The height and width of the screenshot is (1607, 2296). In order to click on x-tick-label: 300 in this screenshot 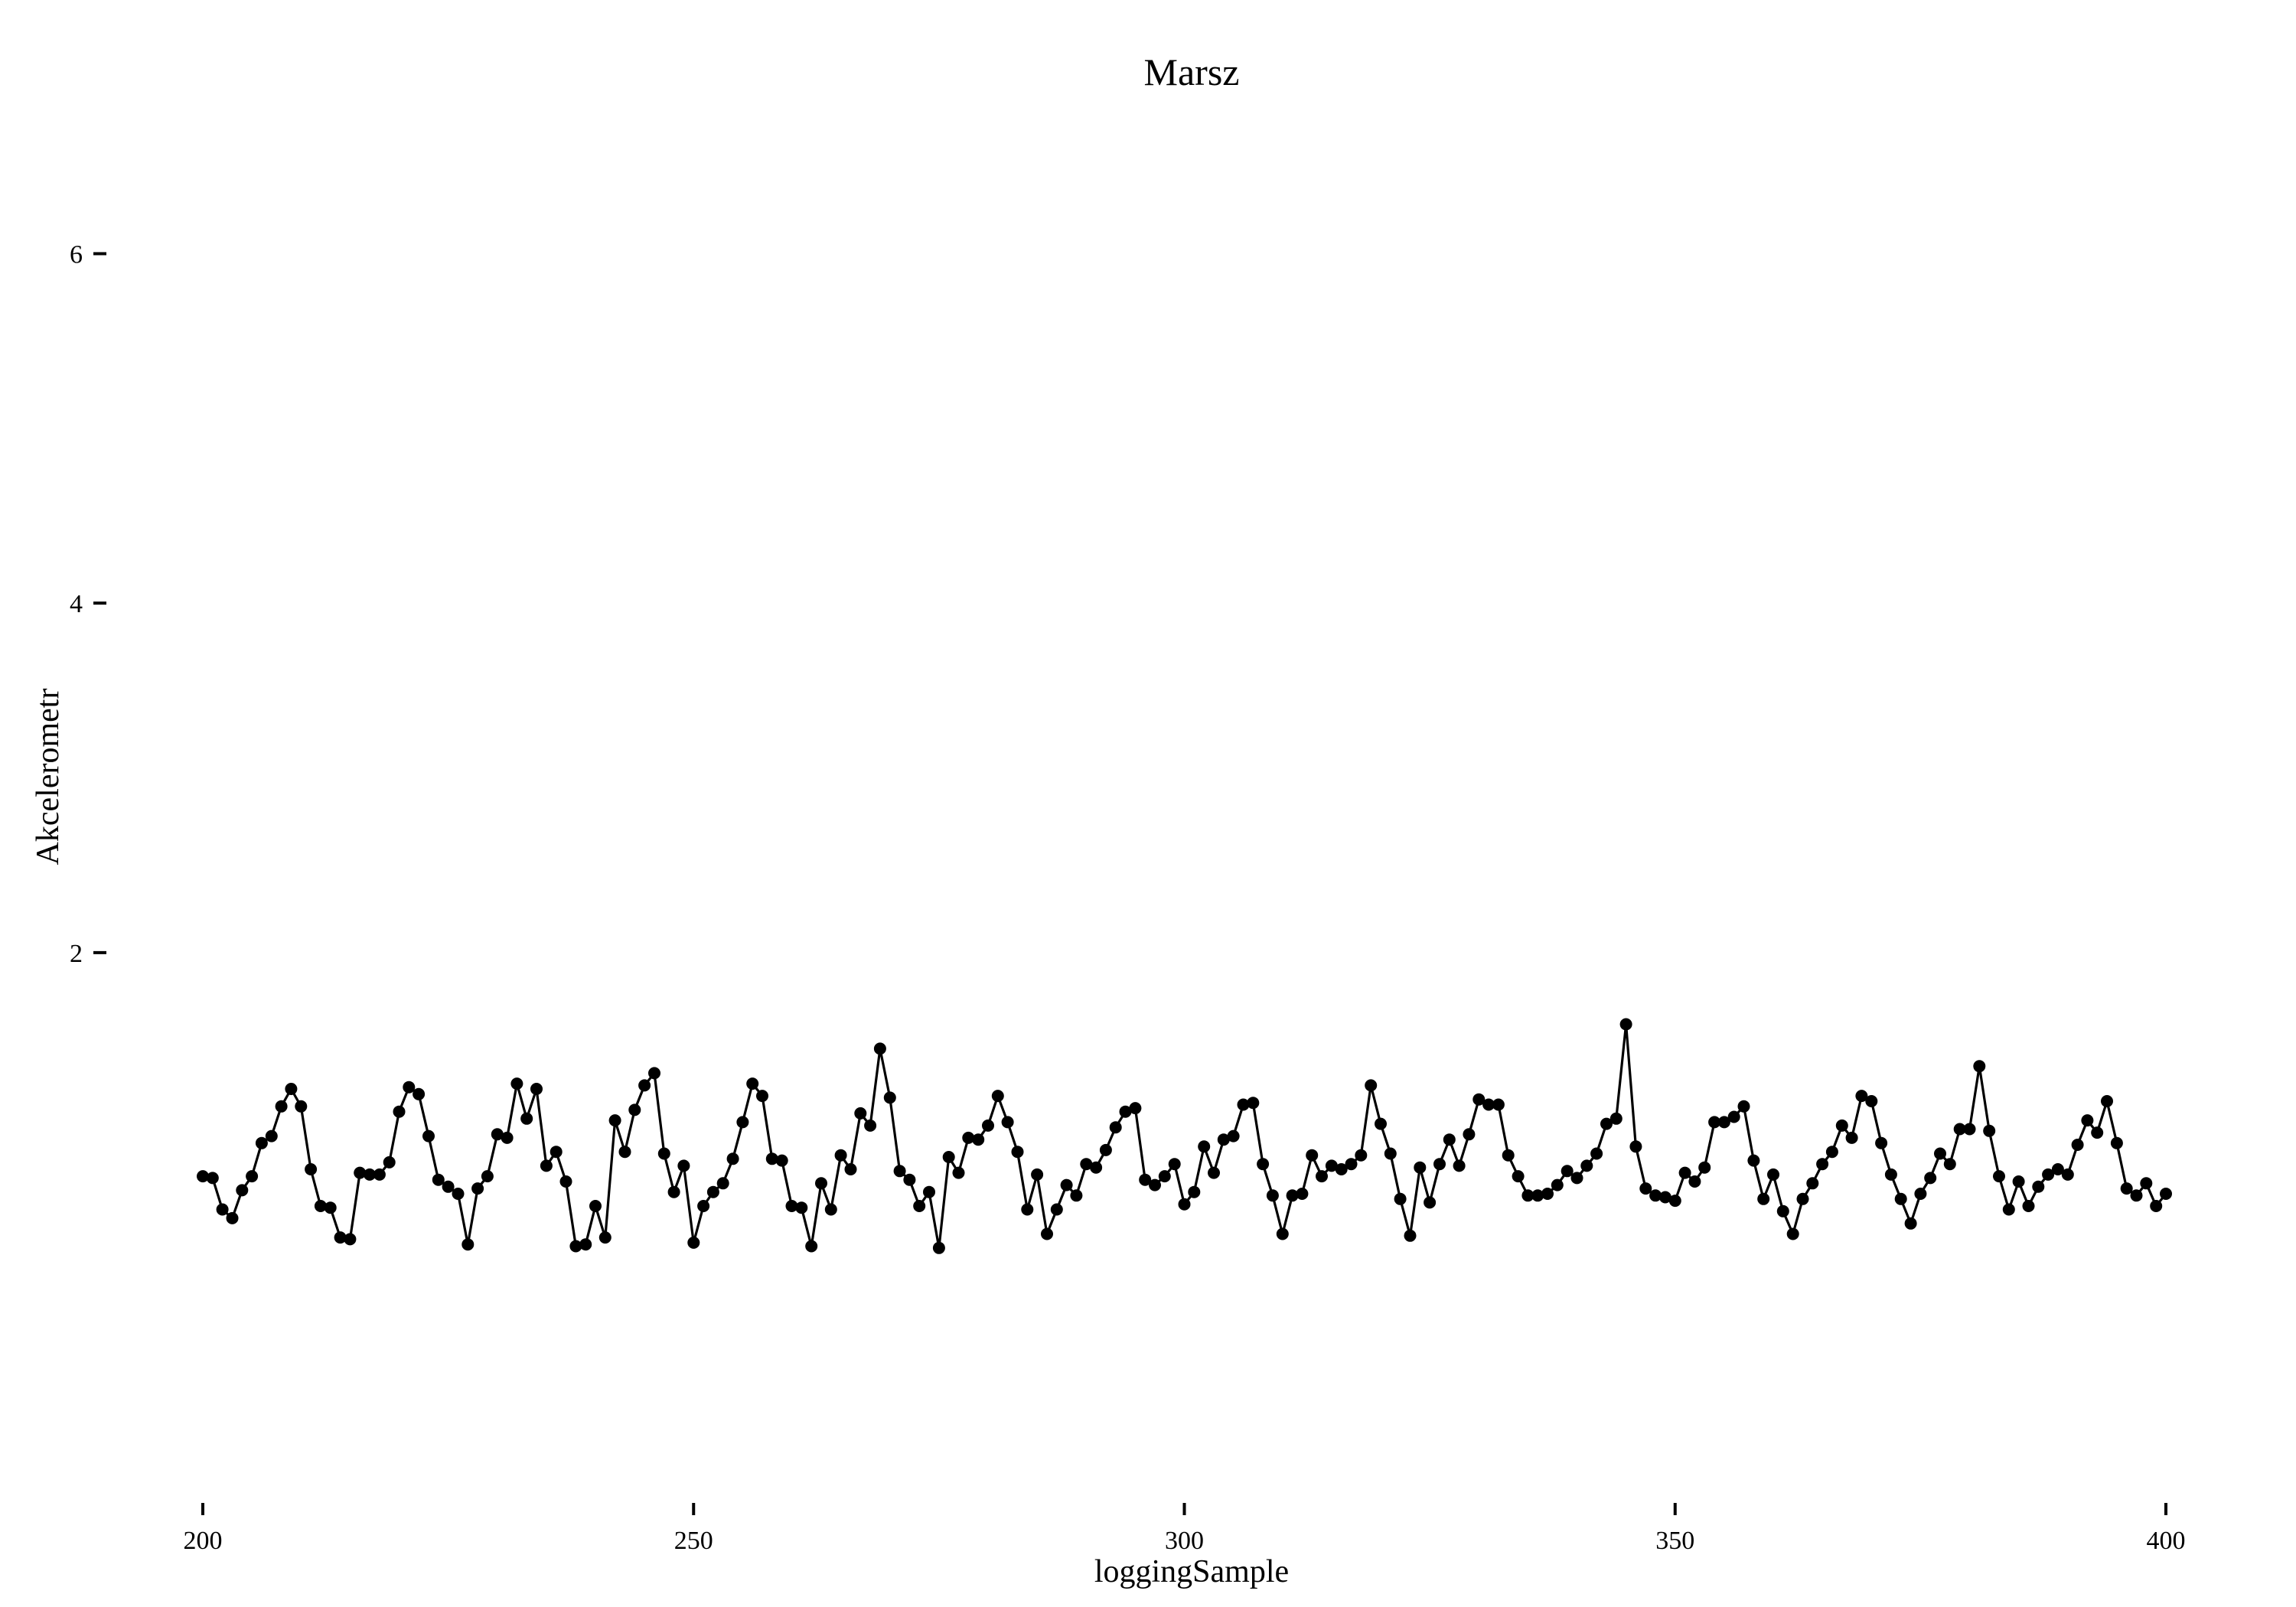, I will do `click(1184, 1541)`.